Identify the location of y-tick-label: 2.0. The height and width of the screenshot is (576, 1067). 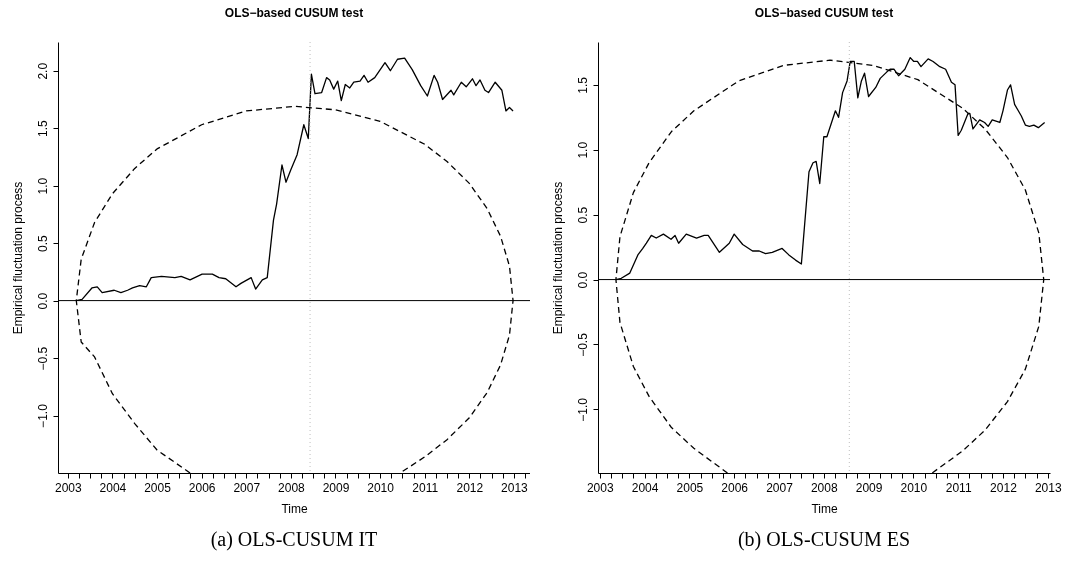
(42, 71).